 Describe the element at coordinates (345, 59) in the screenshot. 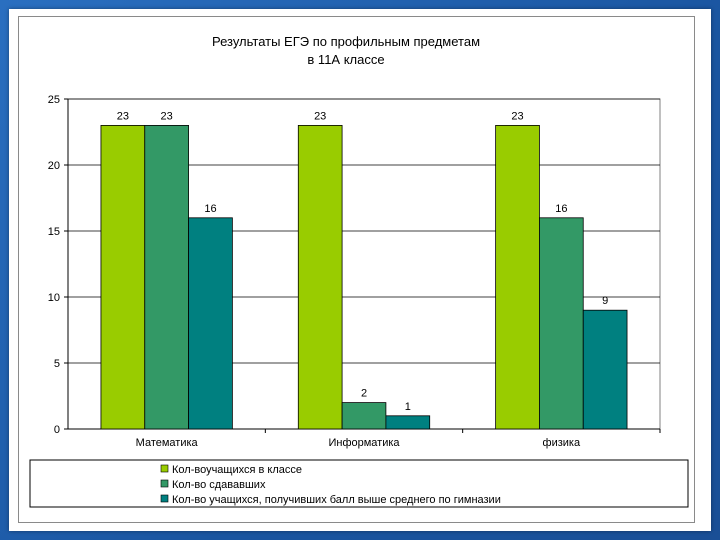

I see `chart-title-line-2: в 11А классе` at that location.